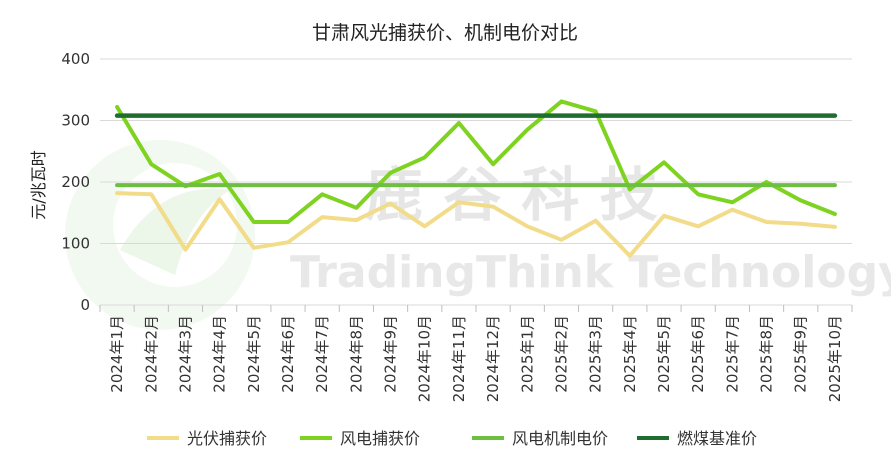  Describe the element at coordinates (254, 354) in the screenshot. I see `x-tick-label: 2024年5月` at that location.